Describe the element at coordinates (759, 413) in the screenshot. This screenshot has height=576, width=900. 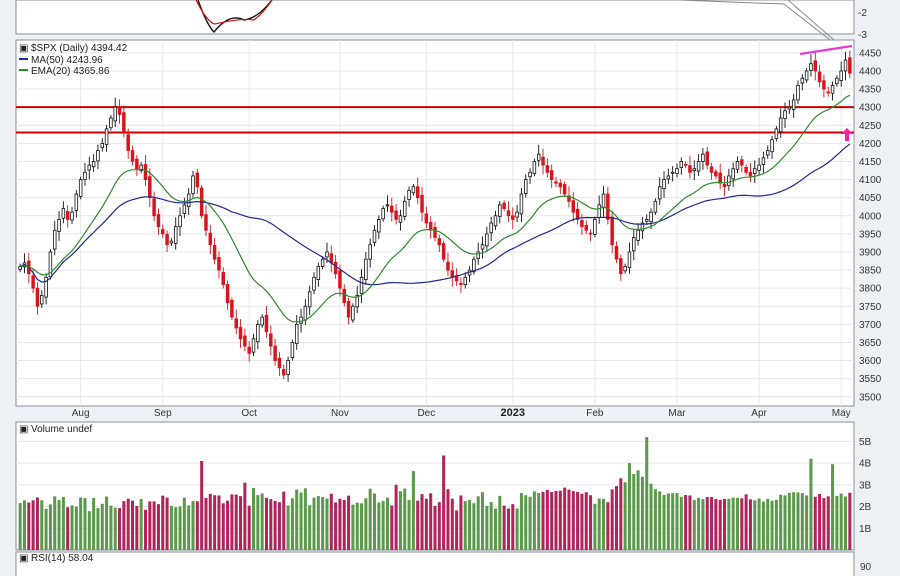
I see `month-label: Apr` at that location.